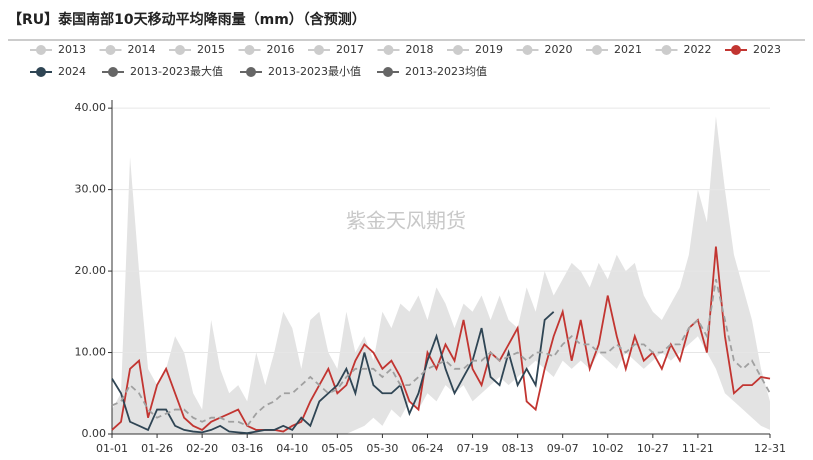  What do you see at coordinates (489, 49) in the screenshot?
I see `legend-label: 2019` at bounding box center [489, 49].